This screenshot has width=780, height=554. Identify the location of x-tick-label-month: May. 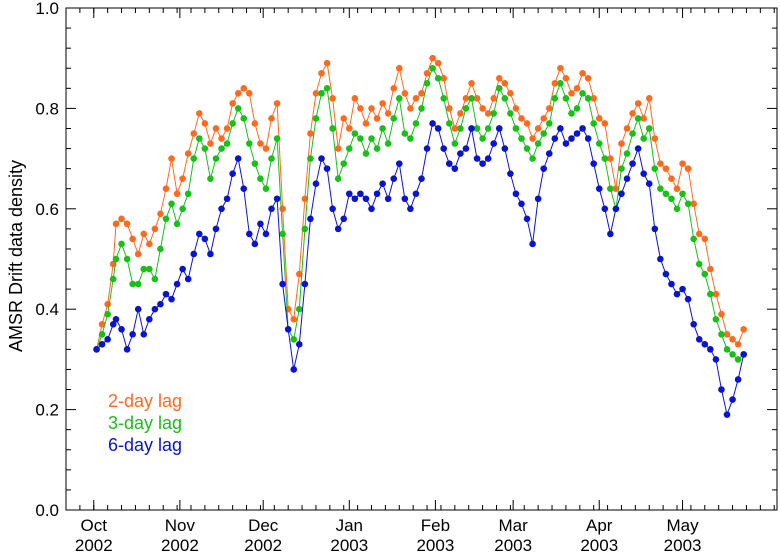
(683, 525).